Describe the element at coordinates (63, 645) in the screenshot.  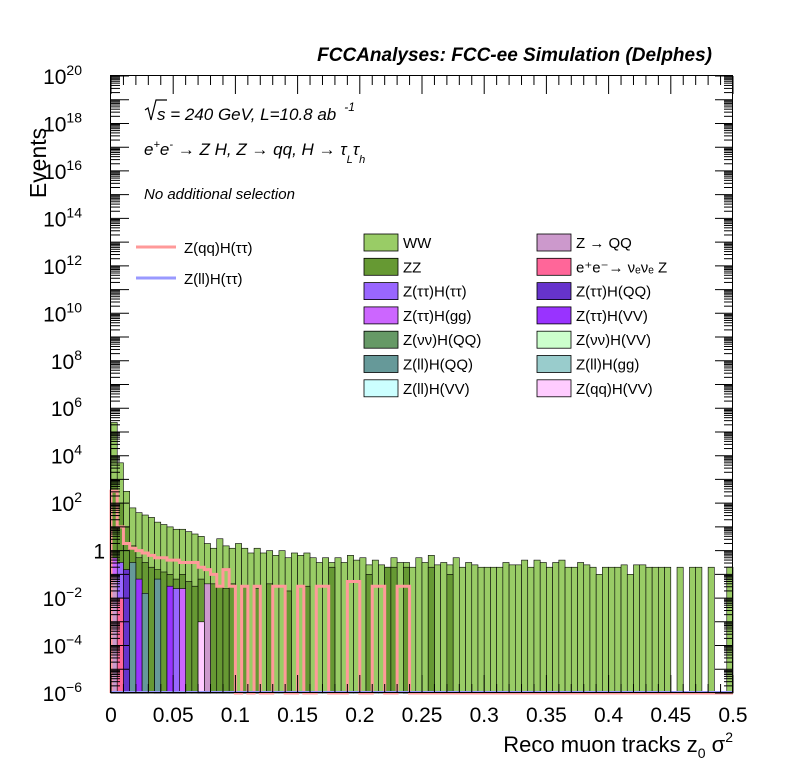
I see `y-tick-label: 10⁻⁴` at that location.